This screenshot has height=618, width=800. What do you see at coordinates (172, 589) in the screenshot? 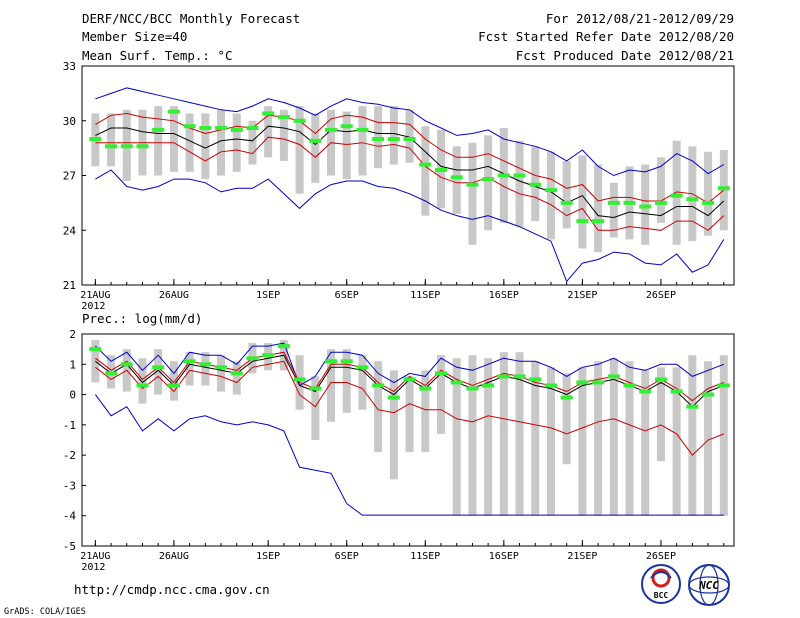
I see `source-url: http://cmdp.ncc.cma.gov.cn` at bounding box center [172, 589].